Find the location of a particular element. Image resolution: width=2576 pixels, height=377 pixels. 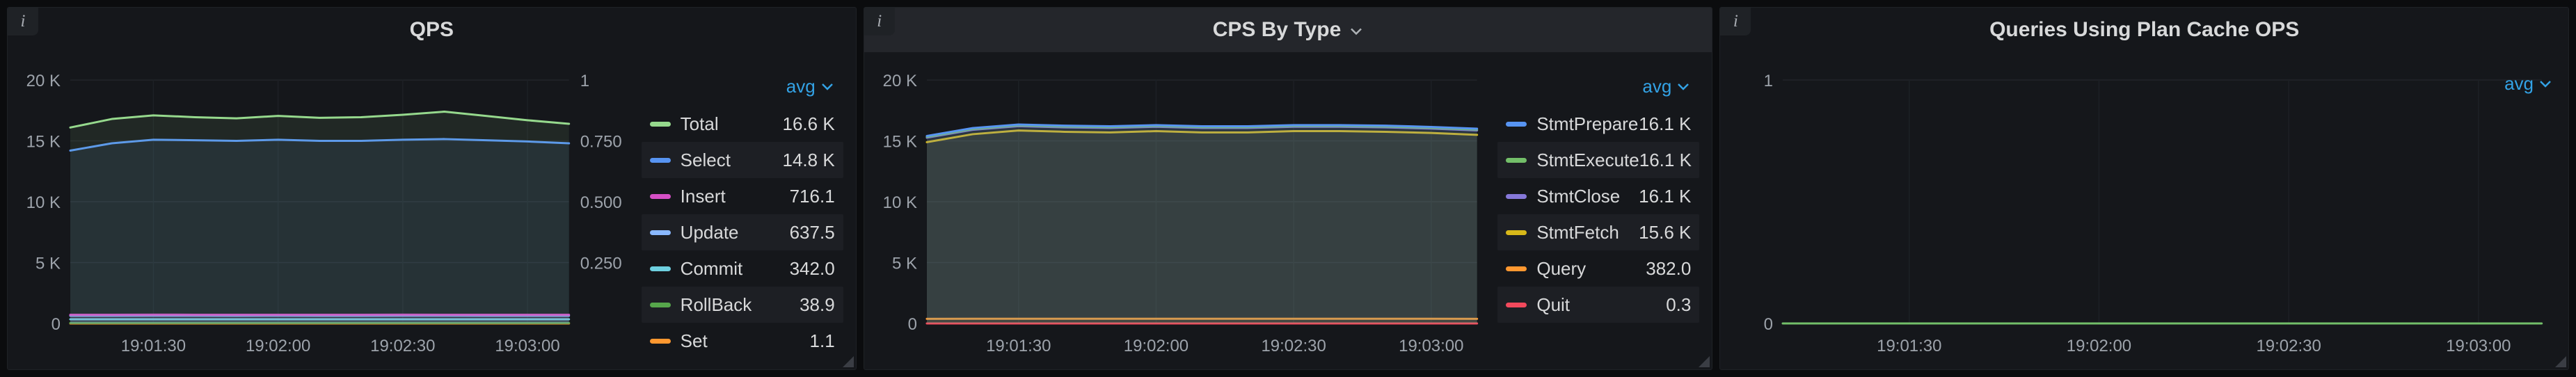

panel-menu-chevron-icon is located at coordinates (1356, 31).